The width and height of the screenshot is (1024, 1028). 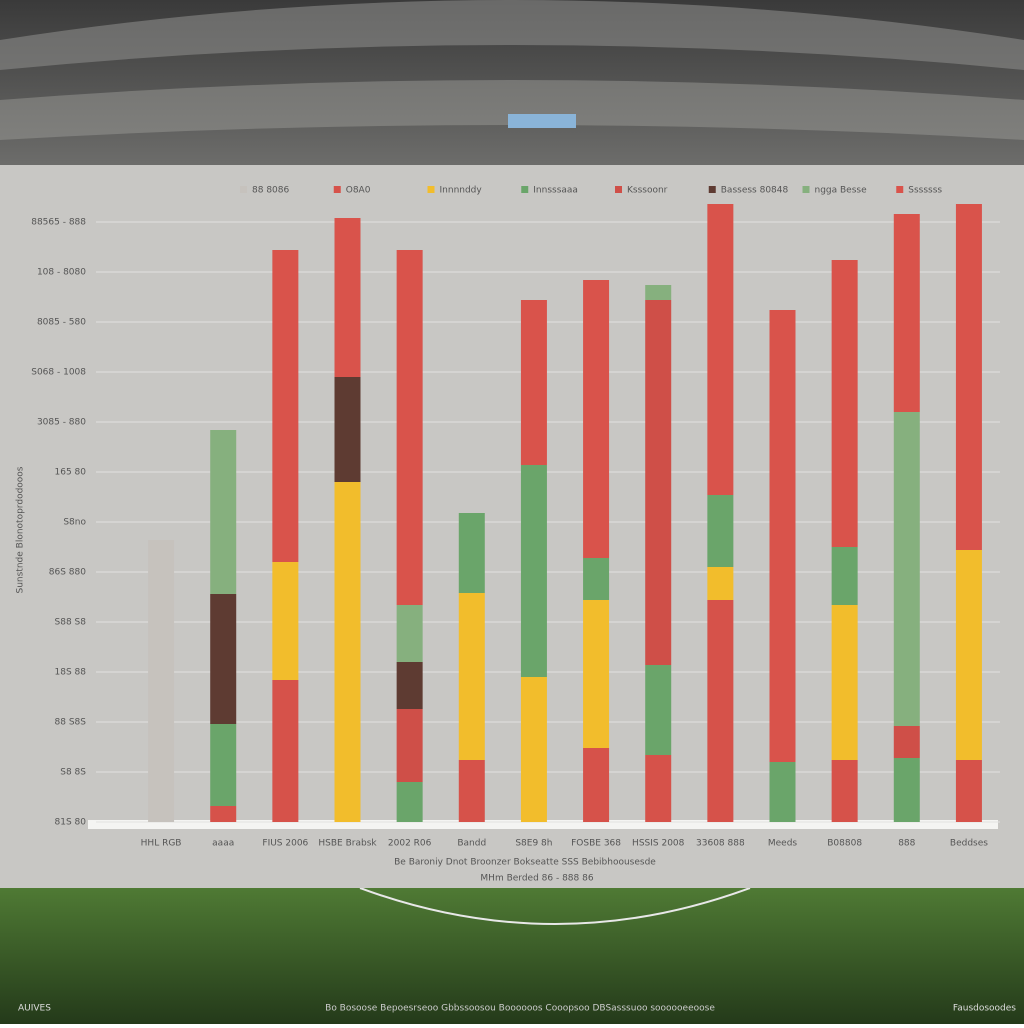 I want to click on x-tick-label: FIUS 2006, so click(x=285, y=844).